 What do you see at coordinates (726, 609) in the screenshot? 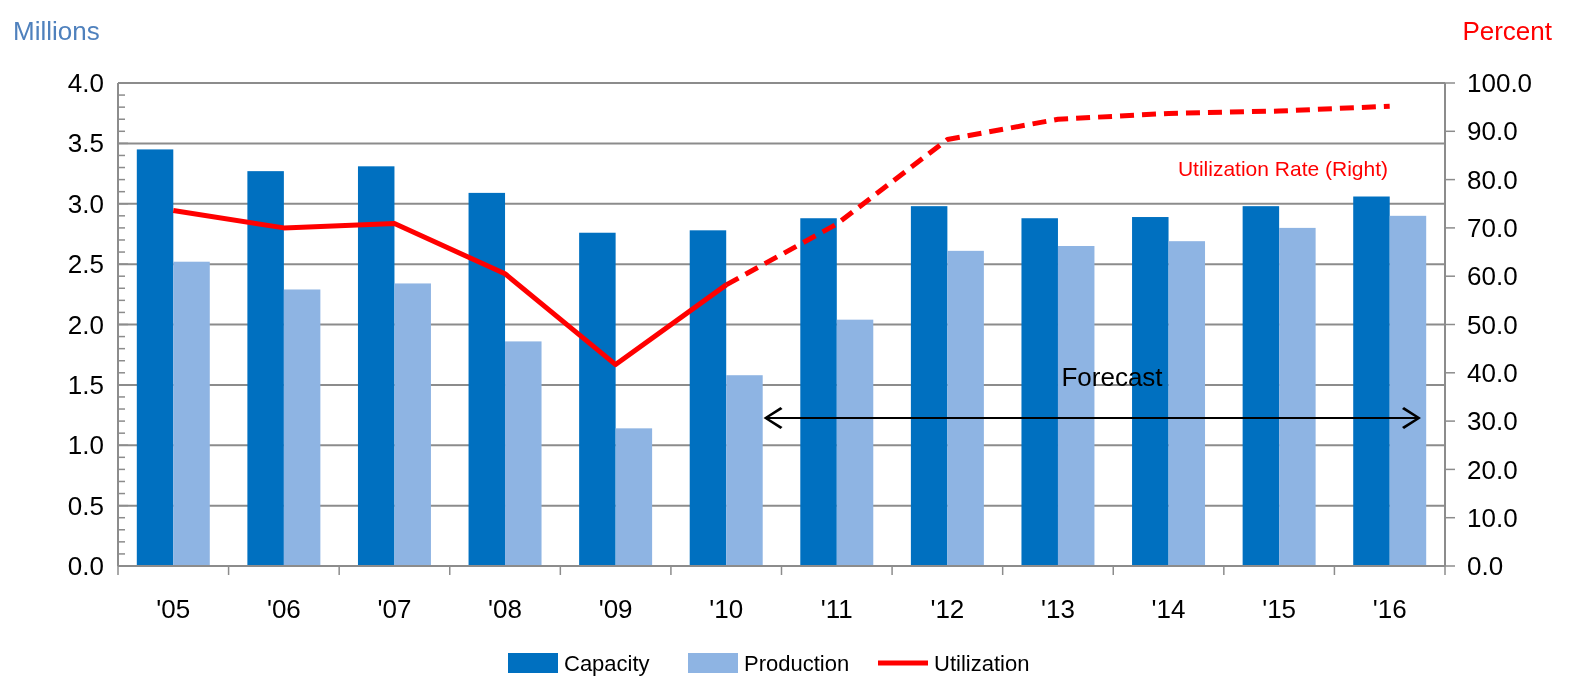
I see `x-tick-label: '10` at bounding box center [726, 609].